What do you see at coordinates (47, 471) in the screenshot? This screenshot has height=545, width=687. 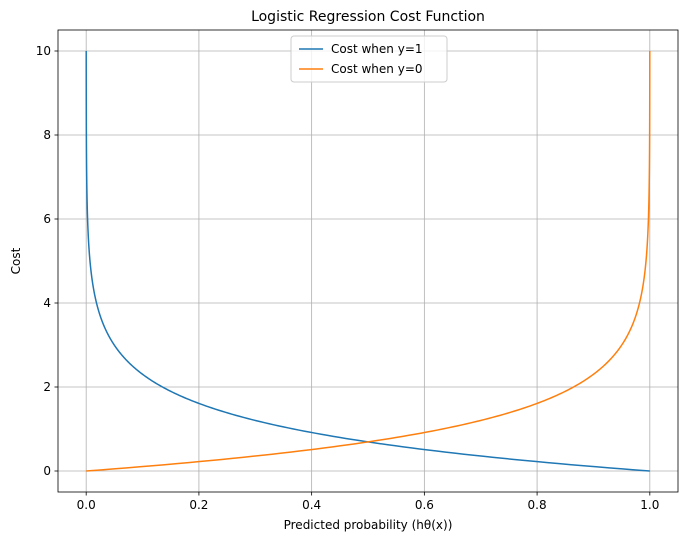 I see `y-tick-label: 0` at bounding box center [47, 471].